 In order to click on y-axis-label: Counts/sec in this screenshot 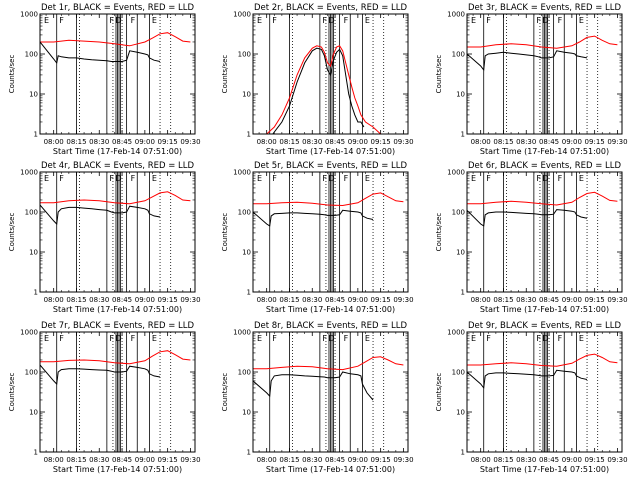, I will do `click(12, 232)`.